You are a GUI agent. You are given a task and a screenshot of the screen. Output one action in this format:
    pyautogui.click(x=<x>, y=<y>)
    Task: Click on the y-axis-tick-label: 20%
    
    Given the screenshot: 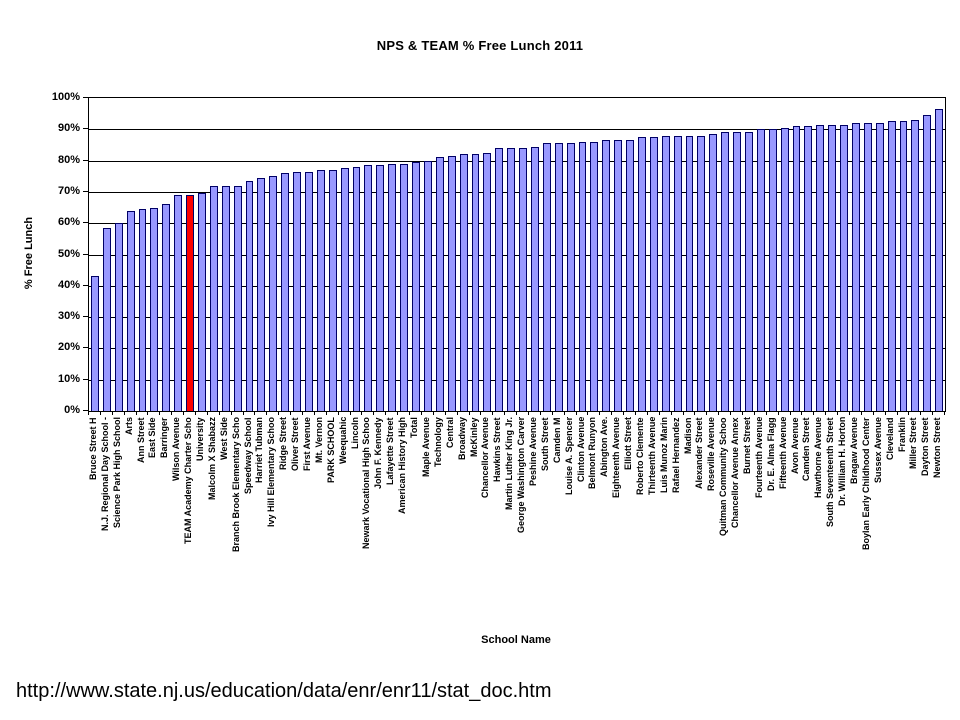 What is the action you would take?
    pyautogui.click(x=68, y=347)
    